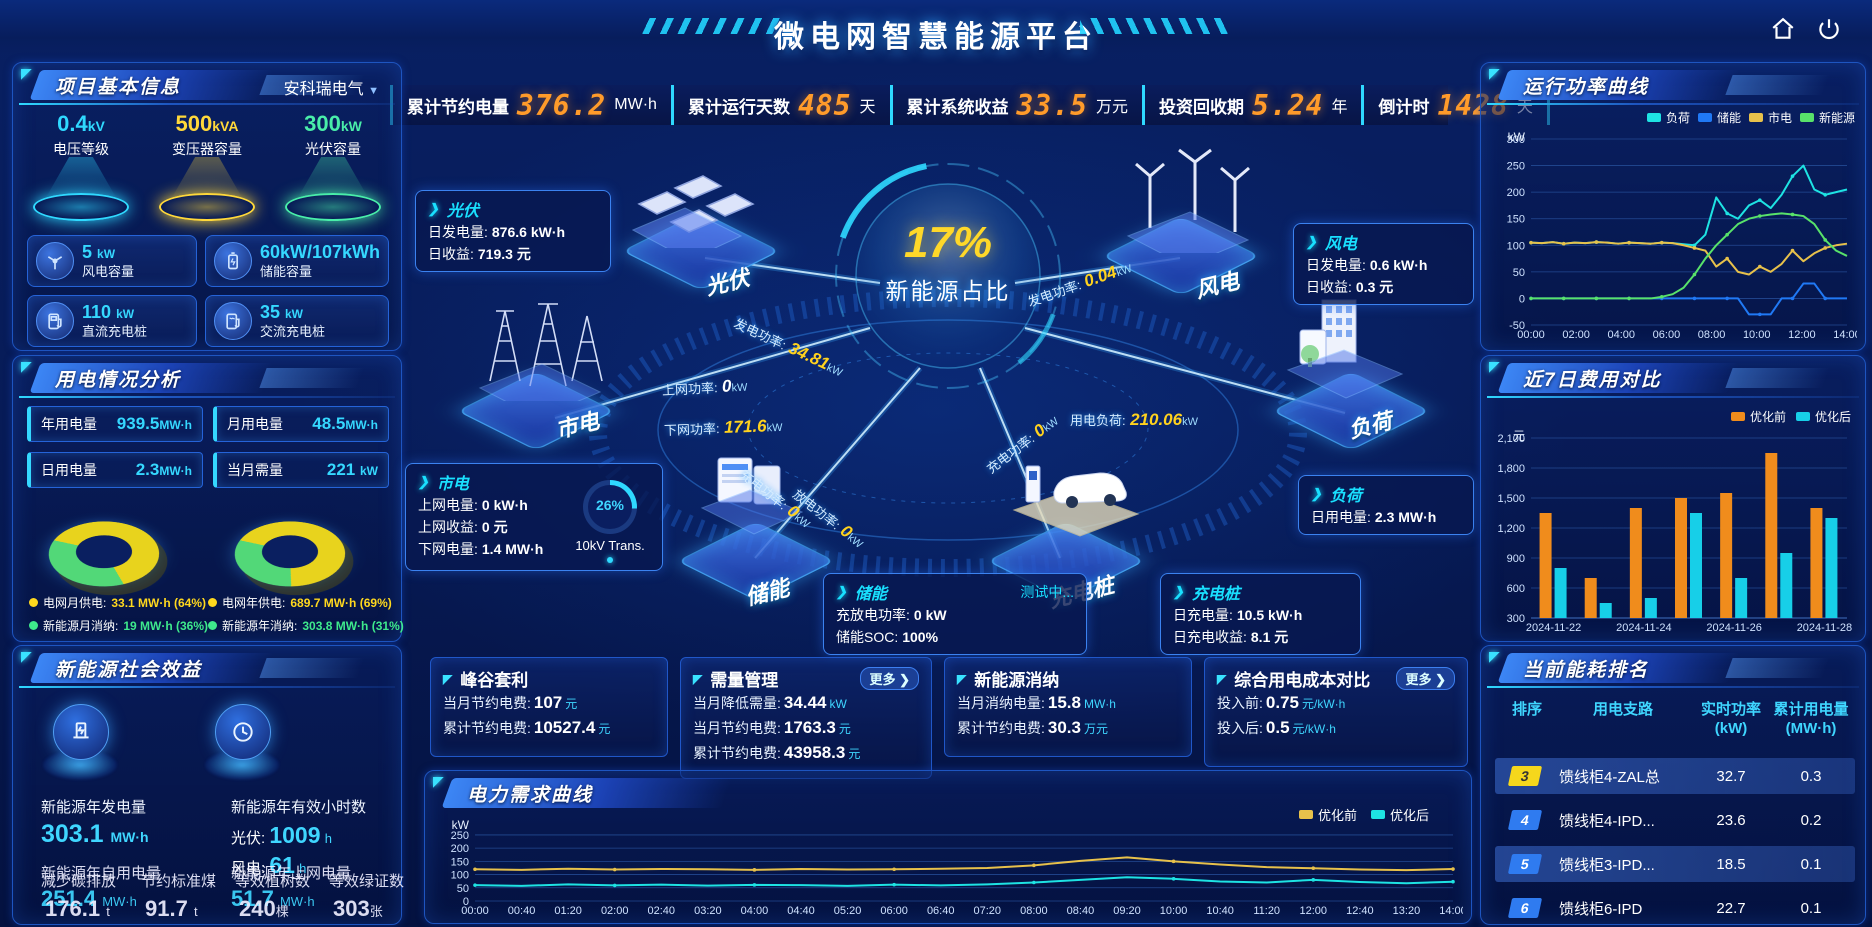 The height and width of the screenshot is (927, 1872). What do you see at coordinates (1516, 220) in the screenshot?
I see `svg-text: 150` at bounding box center [1516, 220].